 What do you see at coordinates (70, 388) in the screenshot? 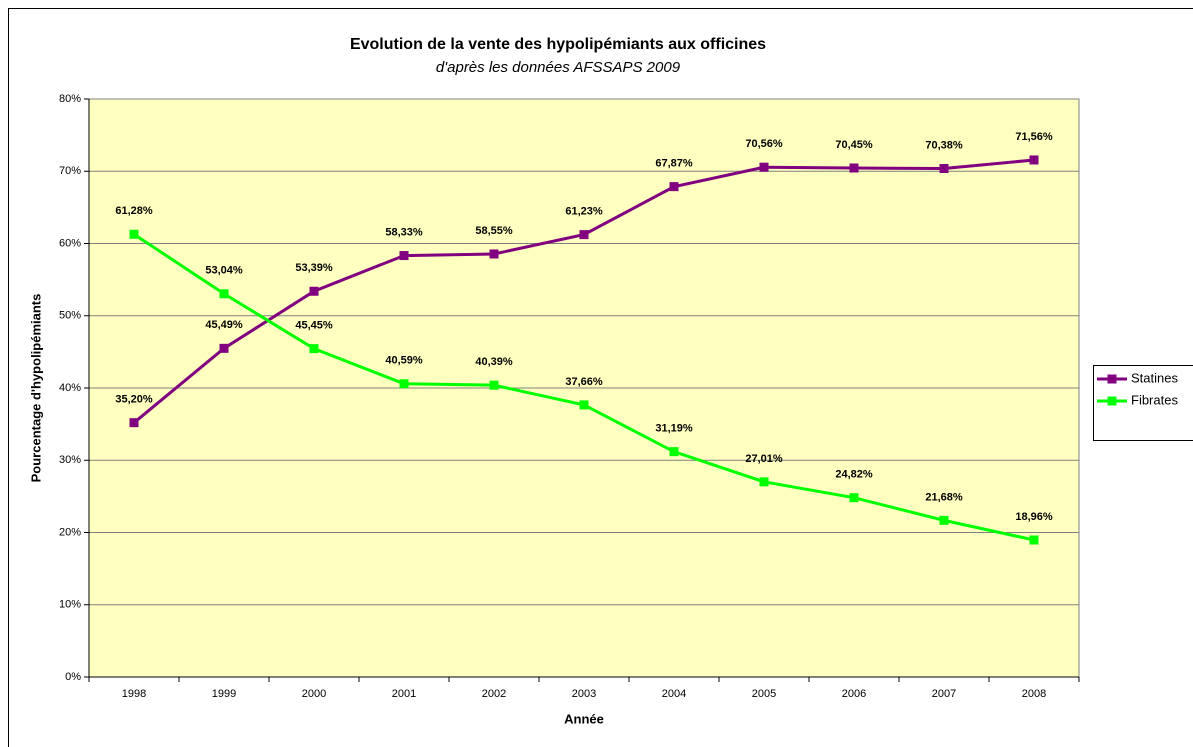
I see `y-tick-label: 40%` at bounding box center [70, 388].